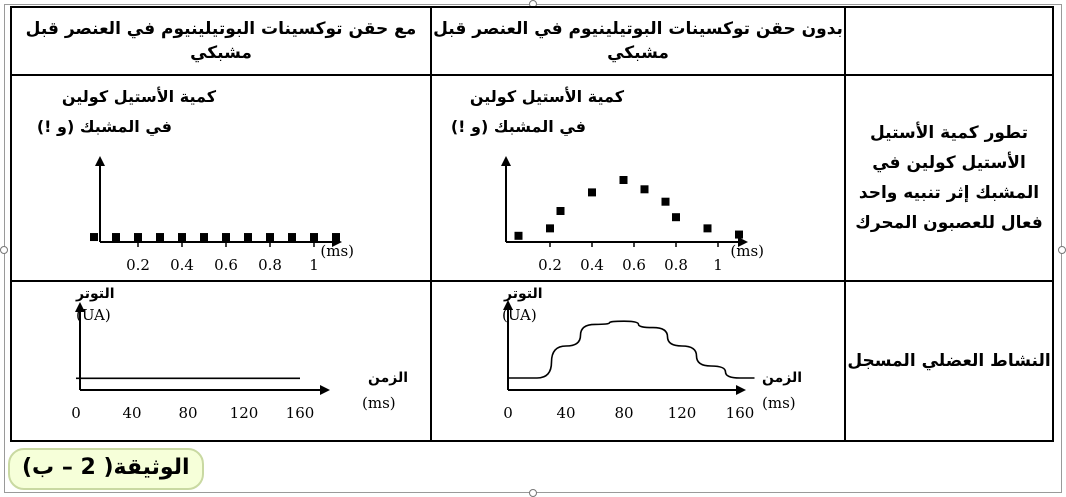 The image size is (1066, 497). Describe the element at coordinates (337, 251) in the screenshot. I see `ach-with-x-unit: (ms)` at that location.